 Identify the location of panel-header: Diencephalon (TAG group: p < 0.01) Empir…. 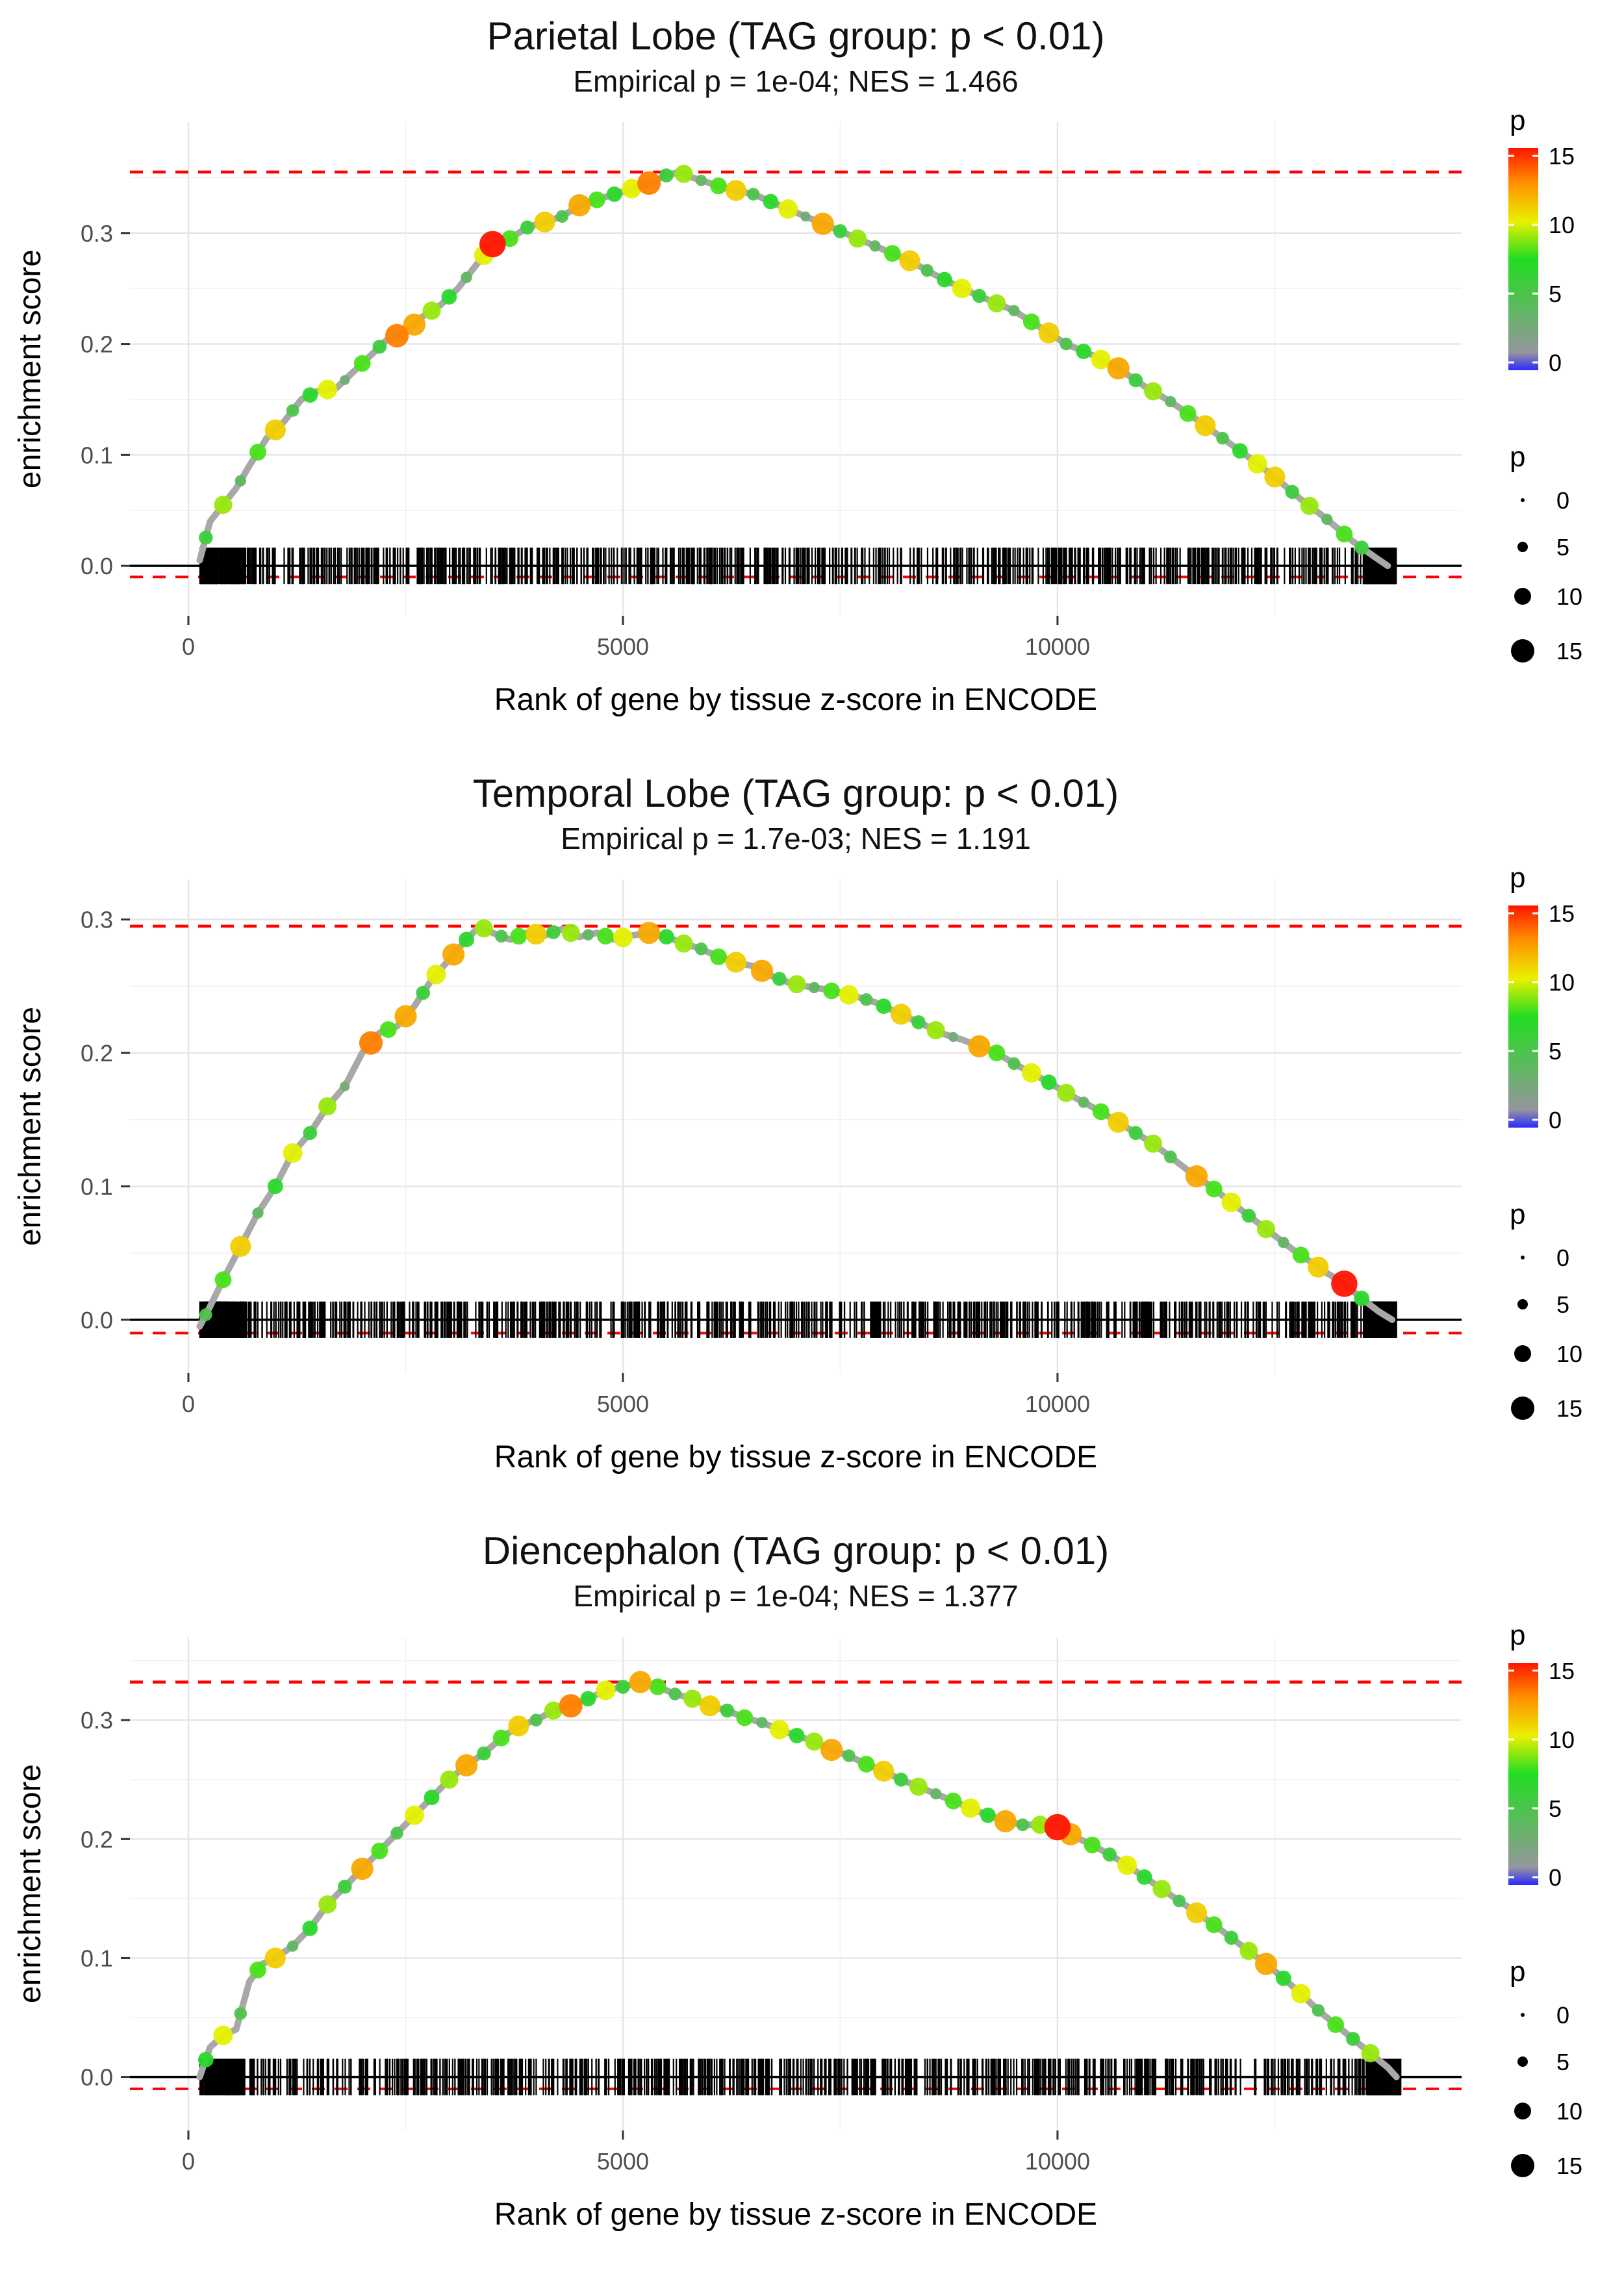
(796, 1568).